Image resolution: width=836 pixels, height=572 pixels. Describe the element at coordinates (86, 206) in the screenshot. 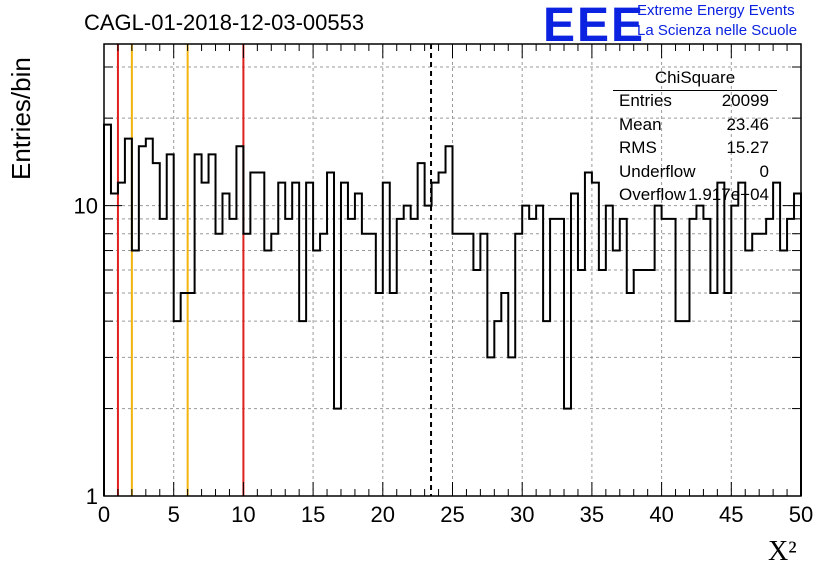

I see `y-tick-label: 10` at that location.